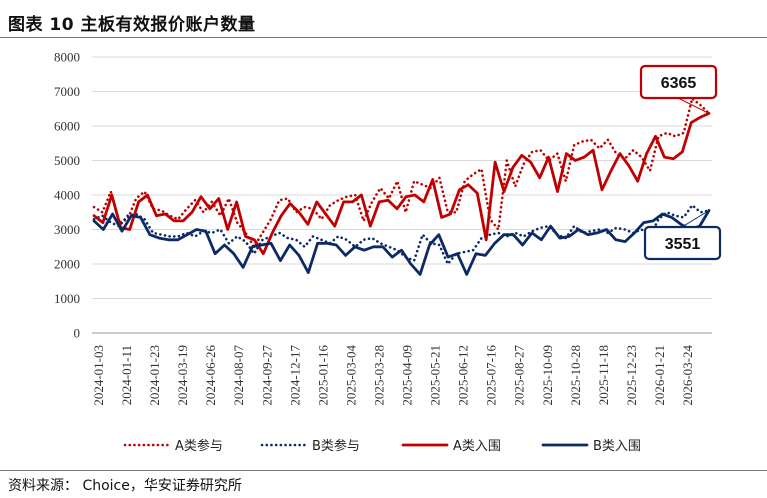 This screenshot has height=498, width=767. What do you see at coordinates (463, 375) in the screenshot?
I see `x-tick-label: 2025-06-12` at bounding box center [463, 375].